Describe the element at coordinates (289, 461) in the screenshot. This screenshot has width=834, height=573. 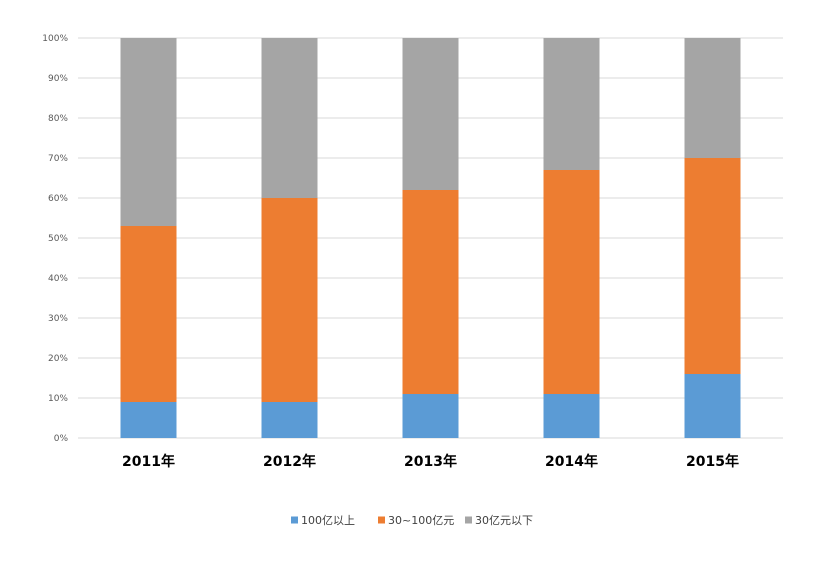
I see `x-tick-label: 2012年` at that location.